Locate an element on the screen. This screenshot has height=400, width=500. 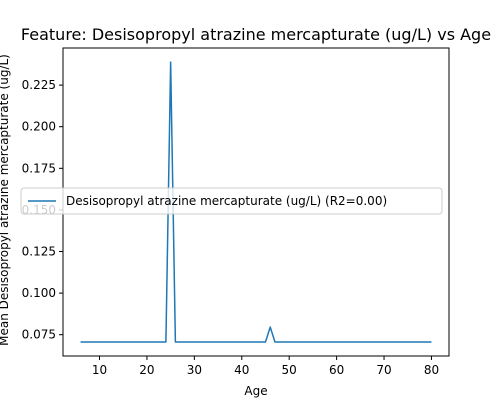
x-tick-label: 10 is located at coordinates (99, 370).